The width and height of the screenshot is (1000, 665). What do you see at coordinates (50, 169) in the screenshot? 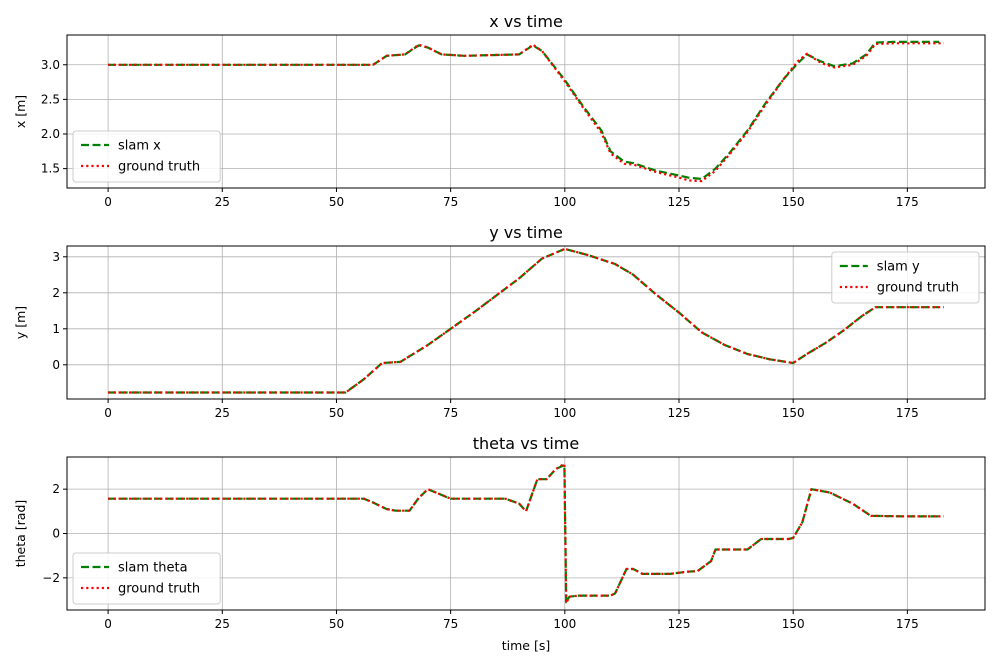
I see `y-tick-label: 1.5` at bounding box center [50, 169].